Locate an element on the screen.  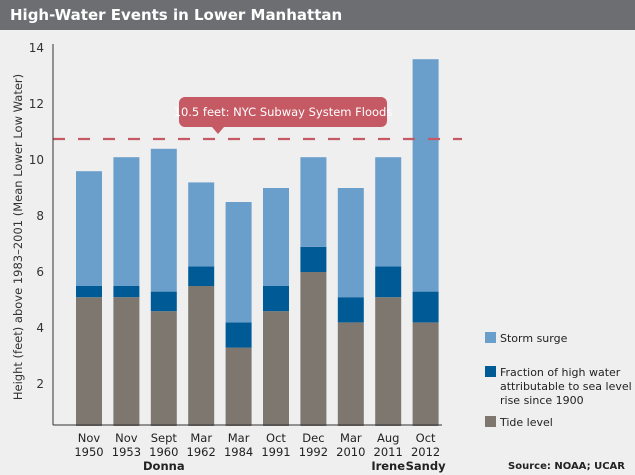
legend-label: attributable to sea level is located at coordinates (566, 386).